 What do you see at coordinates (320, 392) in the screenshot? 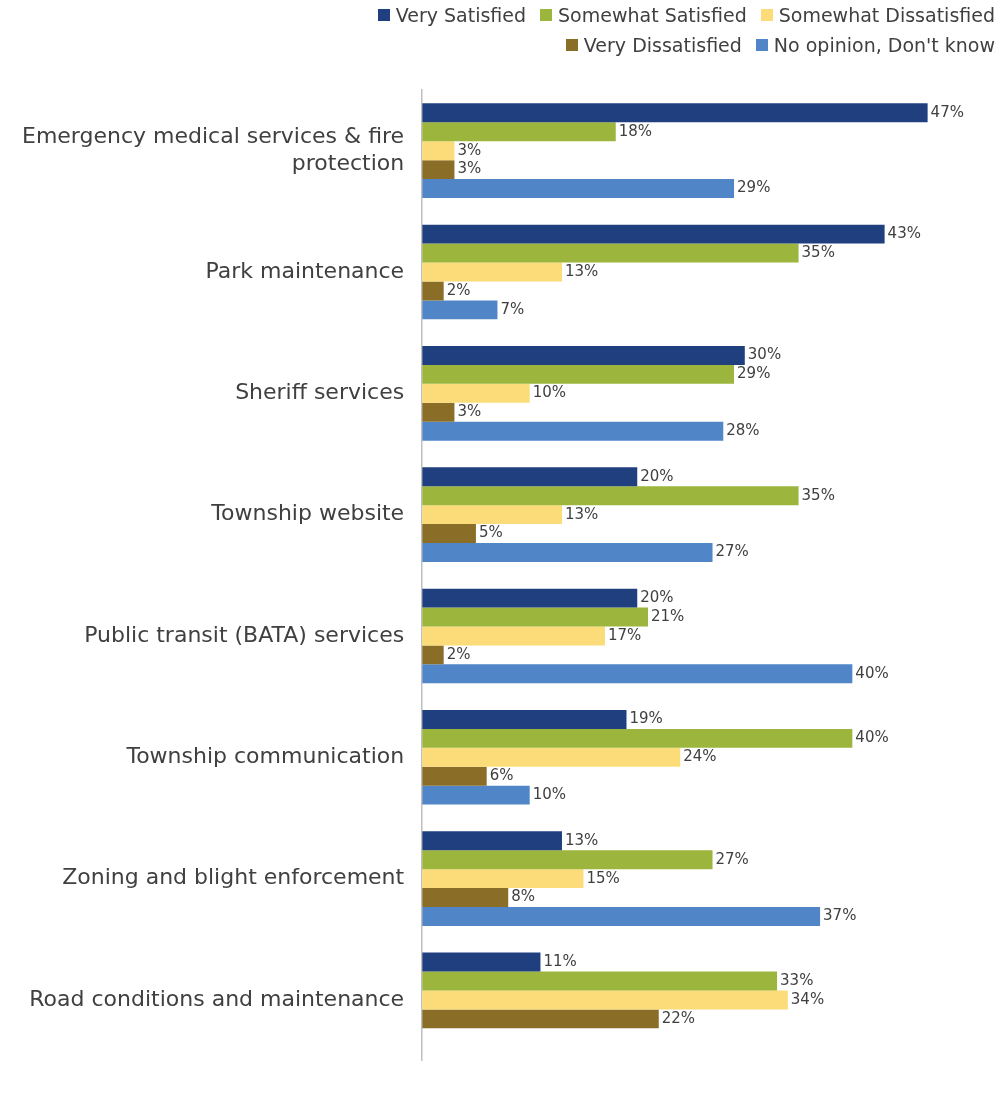
I see `y-tick-label: Sheriff services` at bounding box center [320, 392].